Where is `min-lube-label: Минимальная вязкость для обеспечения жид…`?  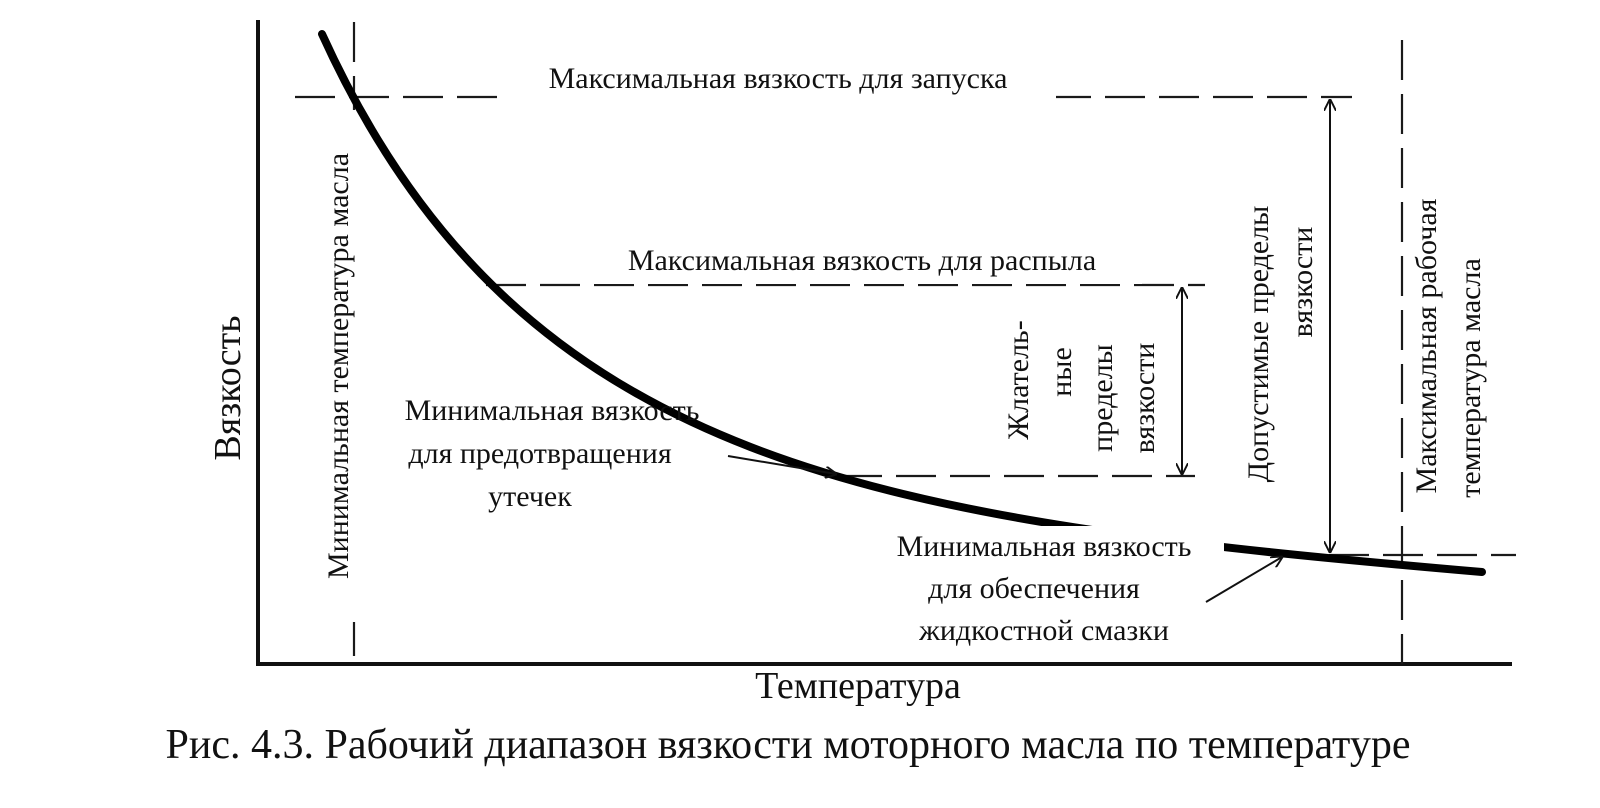 min-lube-label: Минимальная вязкость для обеспечения жид… is located at coordinates (1045, 586).